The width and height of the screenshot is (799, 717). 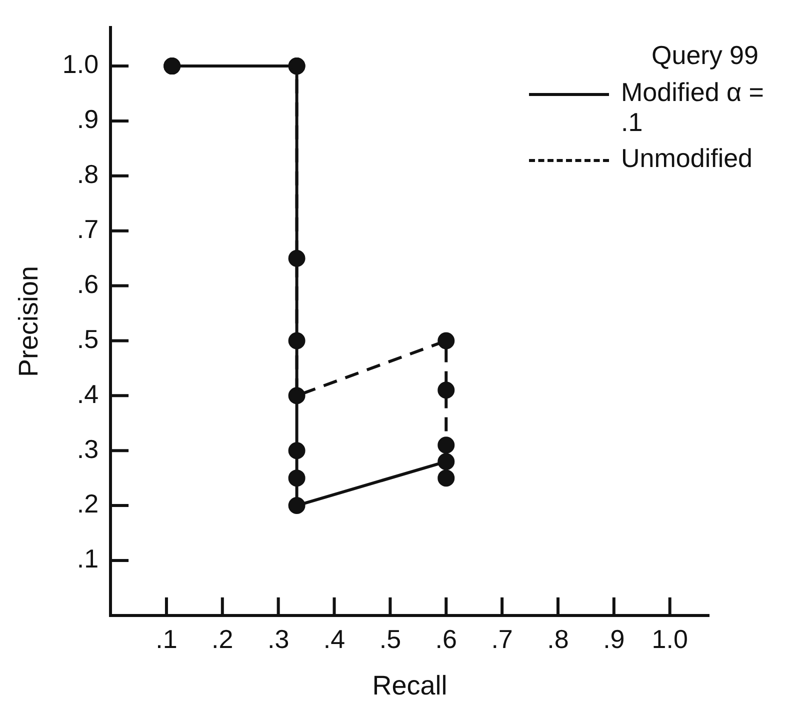 I want to click on legend-title: Query 99, so click(x=705, y=55).